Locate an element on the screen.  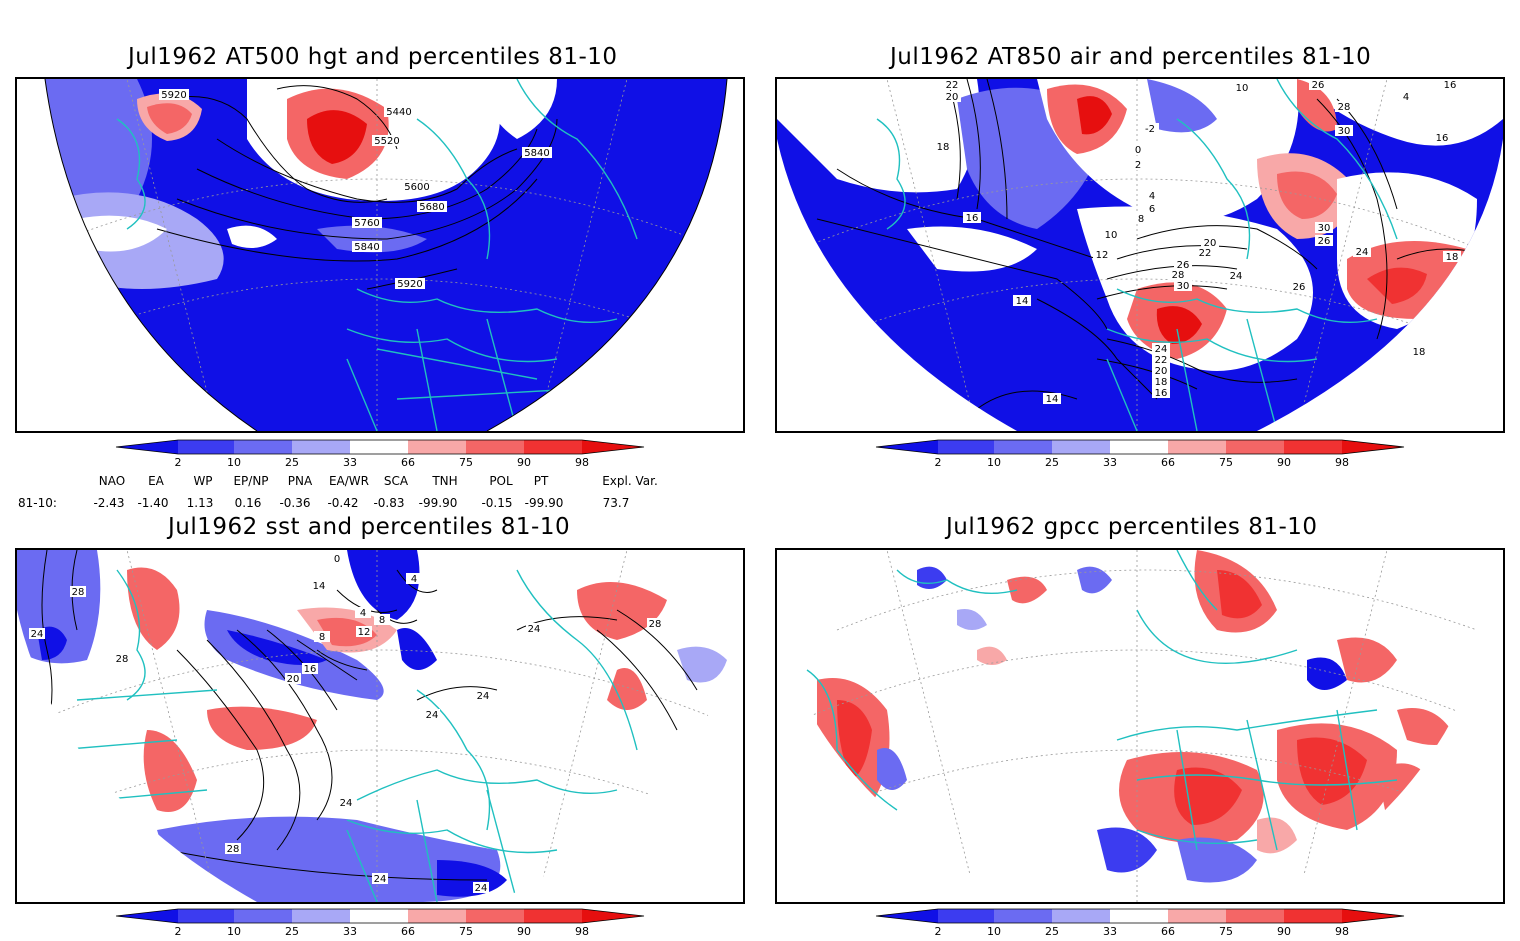
panel-title-air: Jul1962 AT850 air and percentiles 81-10 is located at coordinates (1131, 57).